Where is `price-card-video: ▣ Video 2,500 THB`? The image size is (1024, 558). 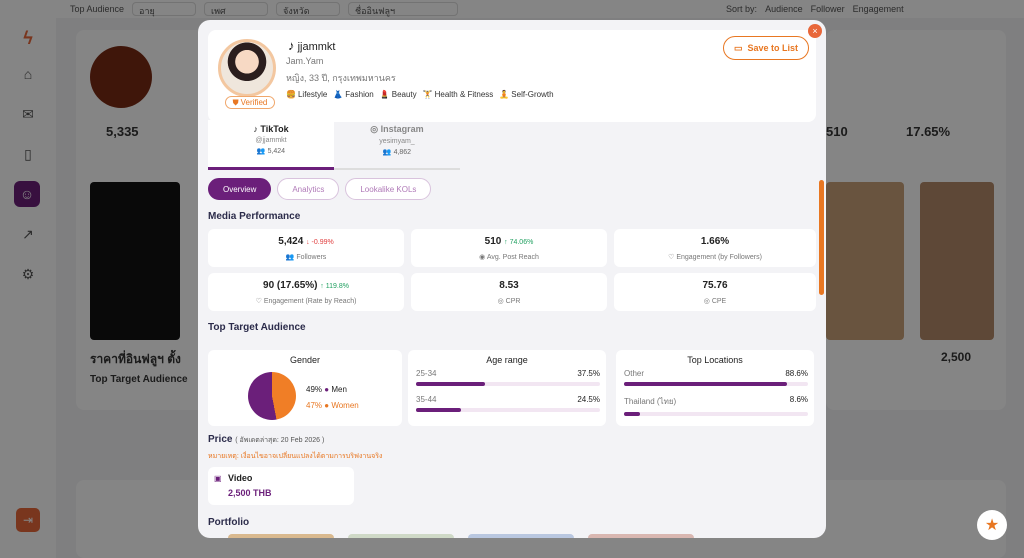
price-card-video: ▣ Video 2,500 THB is located at coordinates (281, 486).